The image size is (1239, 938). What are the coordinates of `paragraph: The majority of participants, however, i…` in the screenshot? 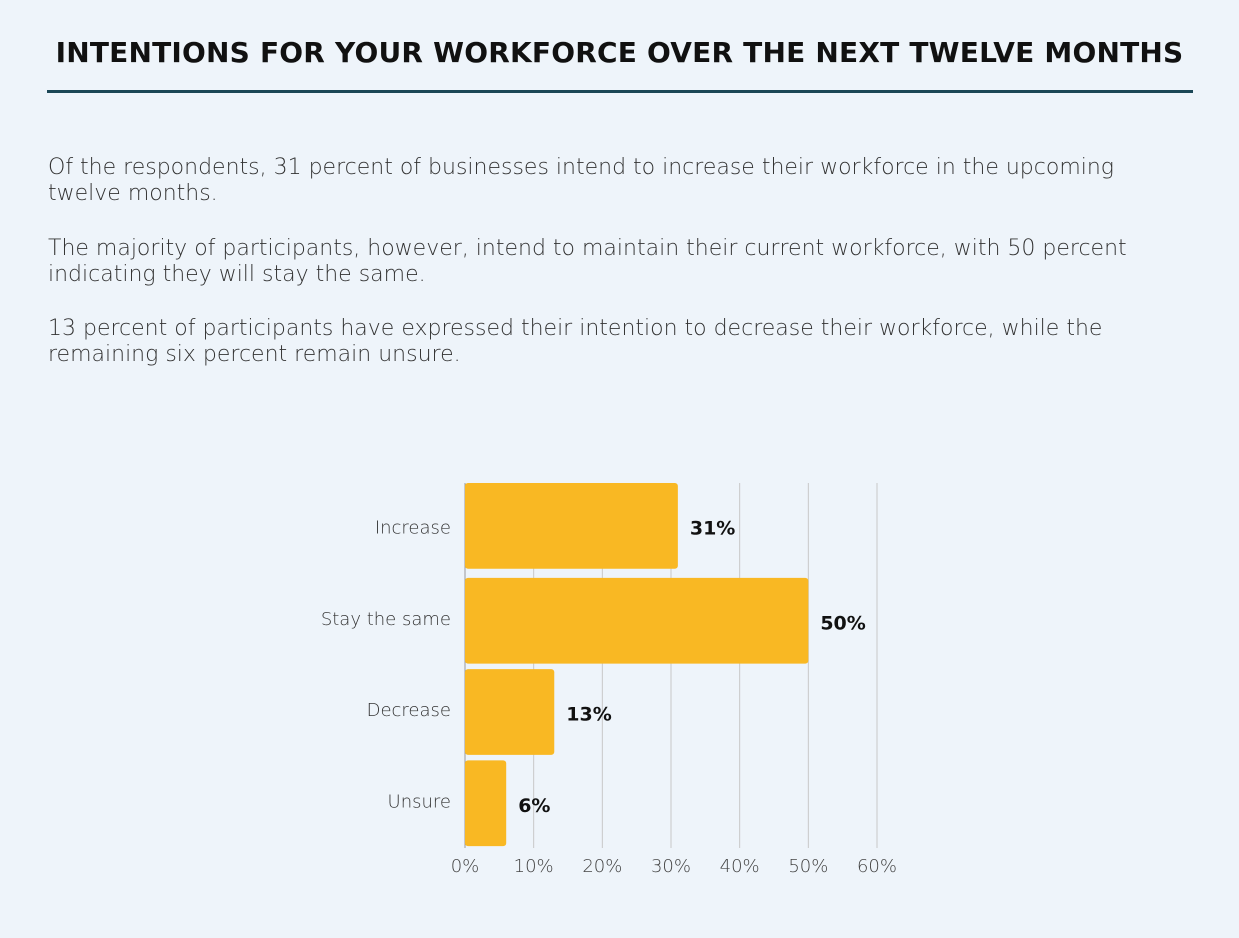 It's located at (587, 261).